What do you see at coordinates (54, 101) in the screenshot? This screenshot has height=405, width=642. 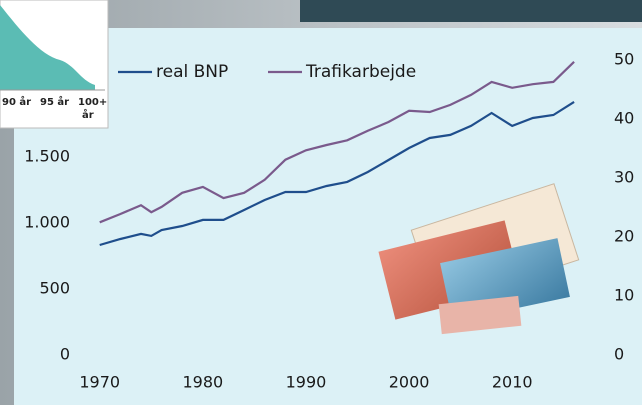 I see `inset-label: 95 år` at bounding box center [54, 101].